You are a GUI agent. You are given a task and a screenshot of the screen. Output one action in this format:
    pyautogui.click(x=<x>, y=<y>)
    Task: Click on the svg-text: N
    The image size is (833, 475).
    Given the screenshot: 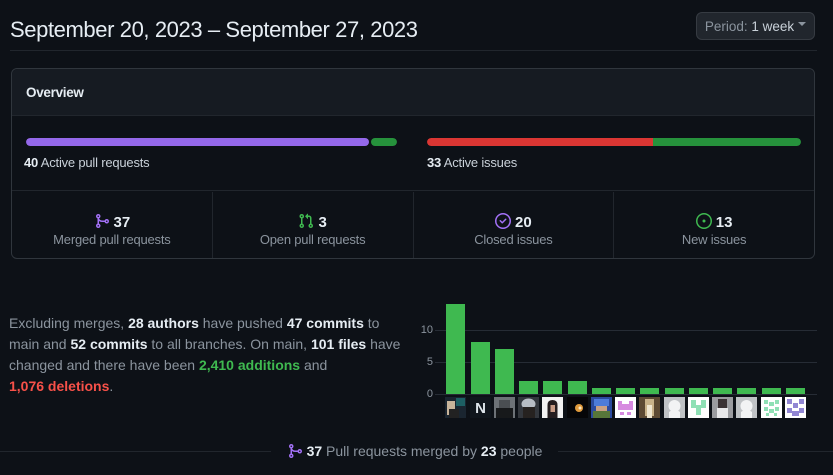 What is the action you would take?
    pyautogui.click(x=480, y=408)
    